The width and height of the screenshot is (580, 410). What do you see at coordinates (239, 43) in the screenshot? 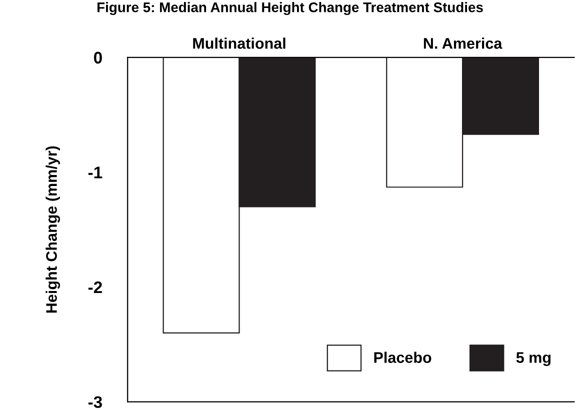
I see `x-tick-label: Multinational` at bounding box center [239, 43].